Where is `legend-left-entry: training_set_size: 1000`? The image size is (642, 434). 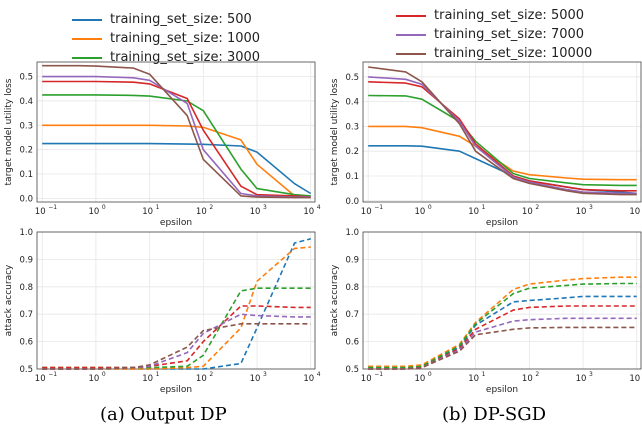 legend-left-entry: training_set_size: 1000 is located at coordinates (166, 38).